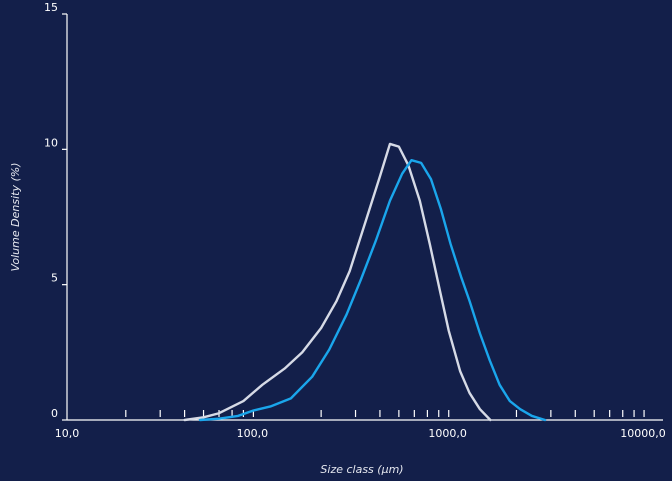 Image resolution: width=672 pixels, height=481 pixels. I want to click on x-axis-title: Size class (µm), so click(361, 469).